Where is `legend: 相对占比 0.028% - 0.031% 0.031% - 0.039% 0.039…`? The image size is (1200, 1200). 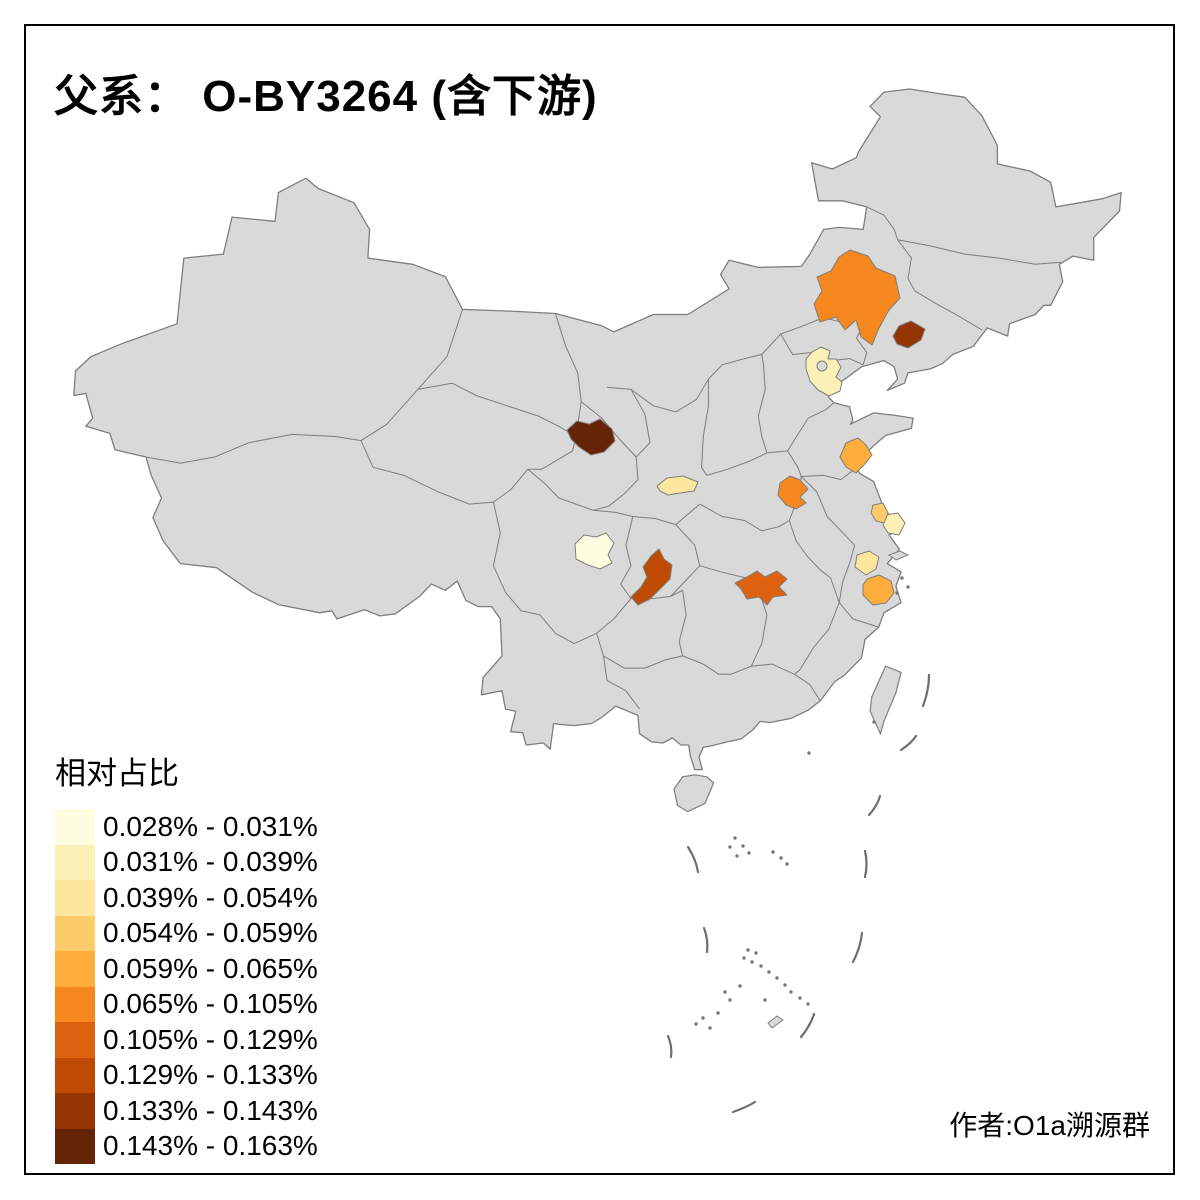 legend: 相对占比 0.028% - 0.031% 0.031% - 0.039% 0.039… is located at coordinates (186, 956).